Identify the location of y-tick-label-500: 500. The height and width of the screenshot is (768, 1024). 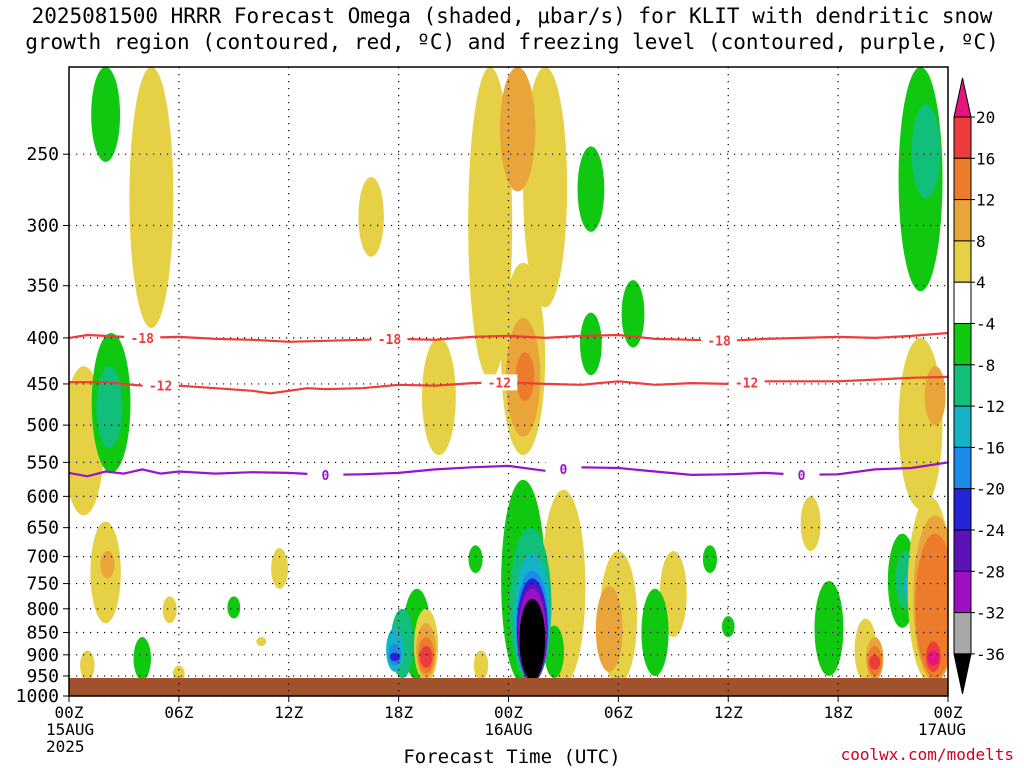
(42, 425).